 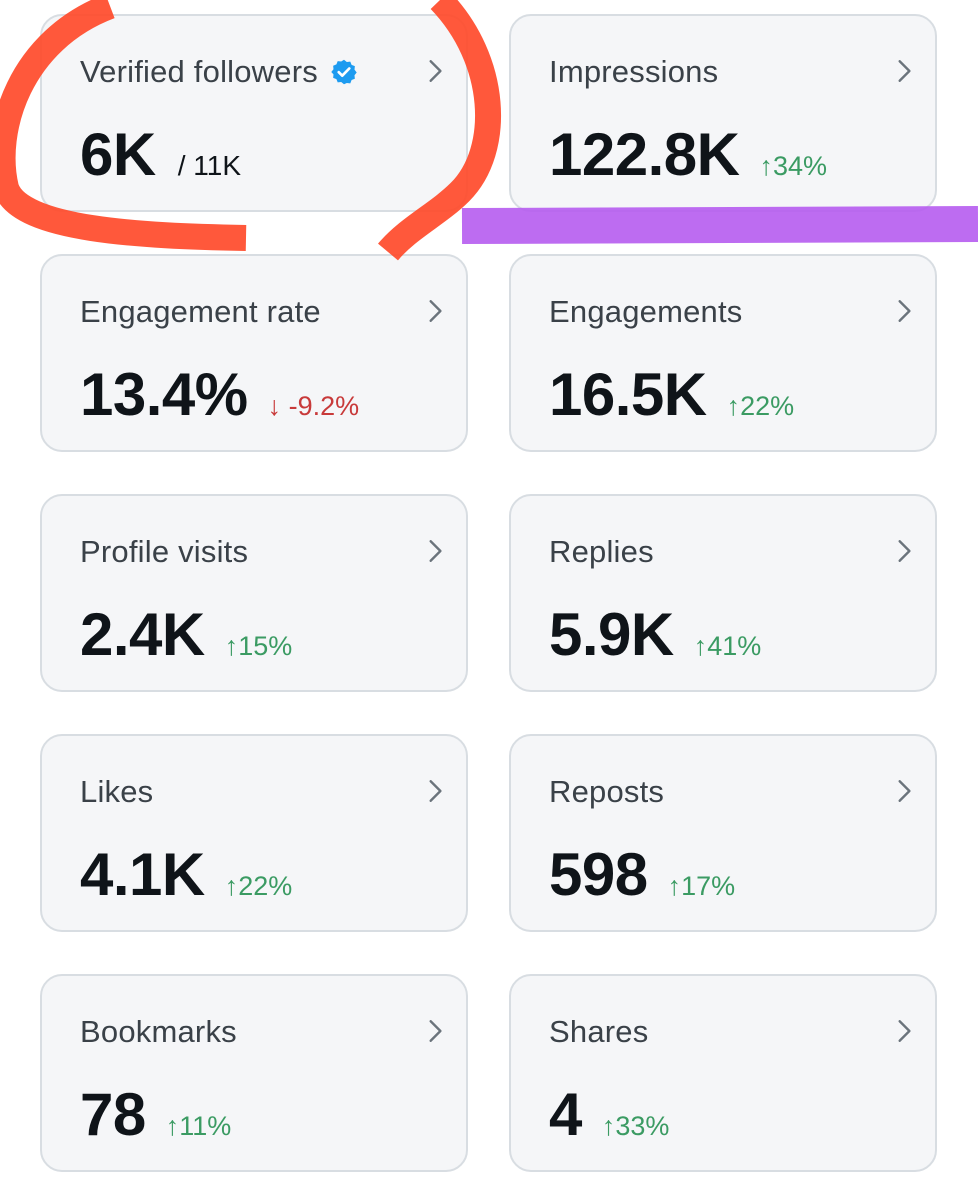 What do you see at coordinates (644, 154) in the screenshot?
I see `metric-value: 122.8K` at bounding box center [644, 154].